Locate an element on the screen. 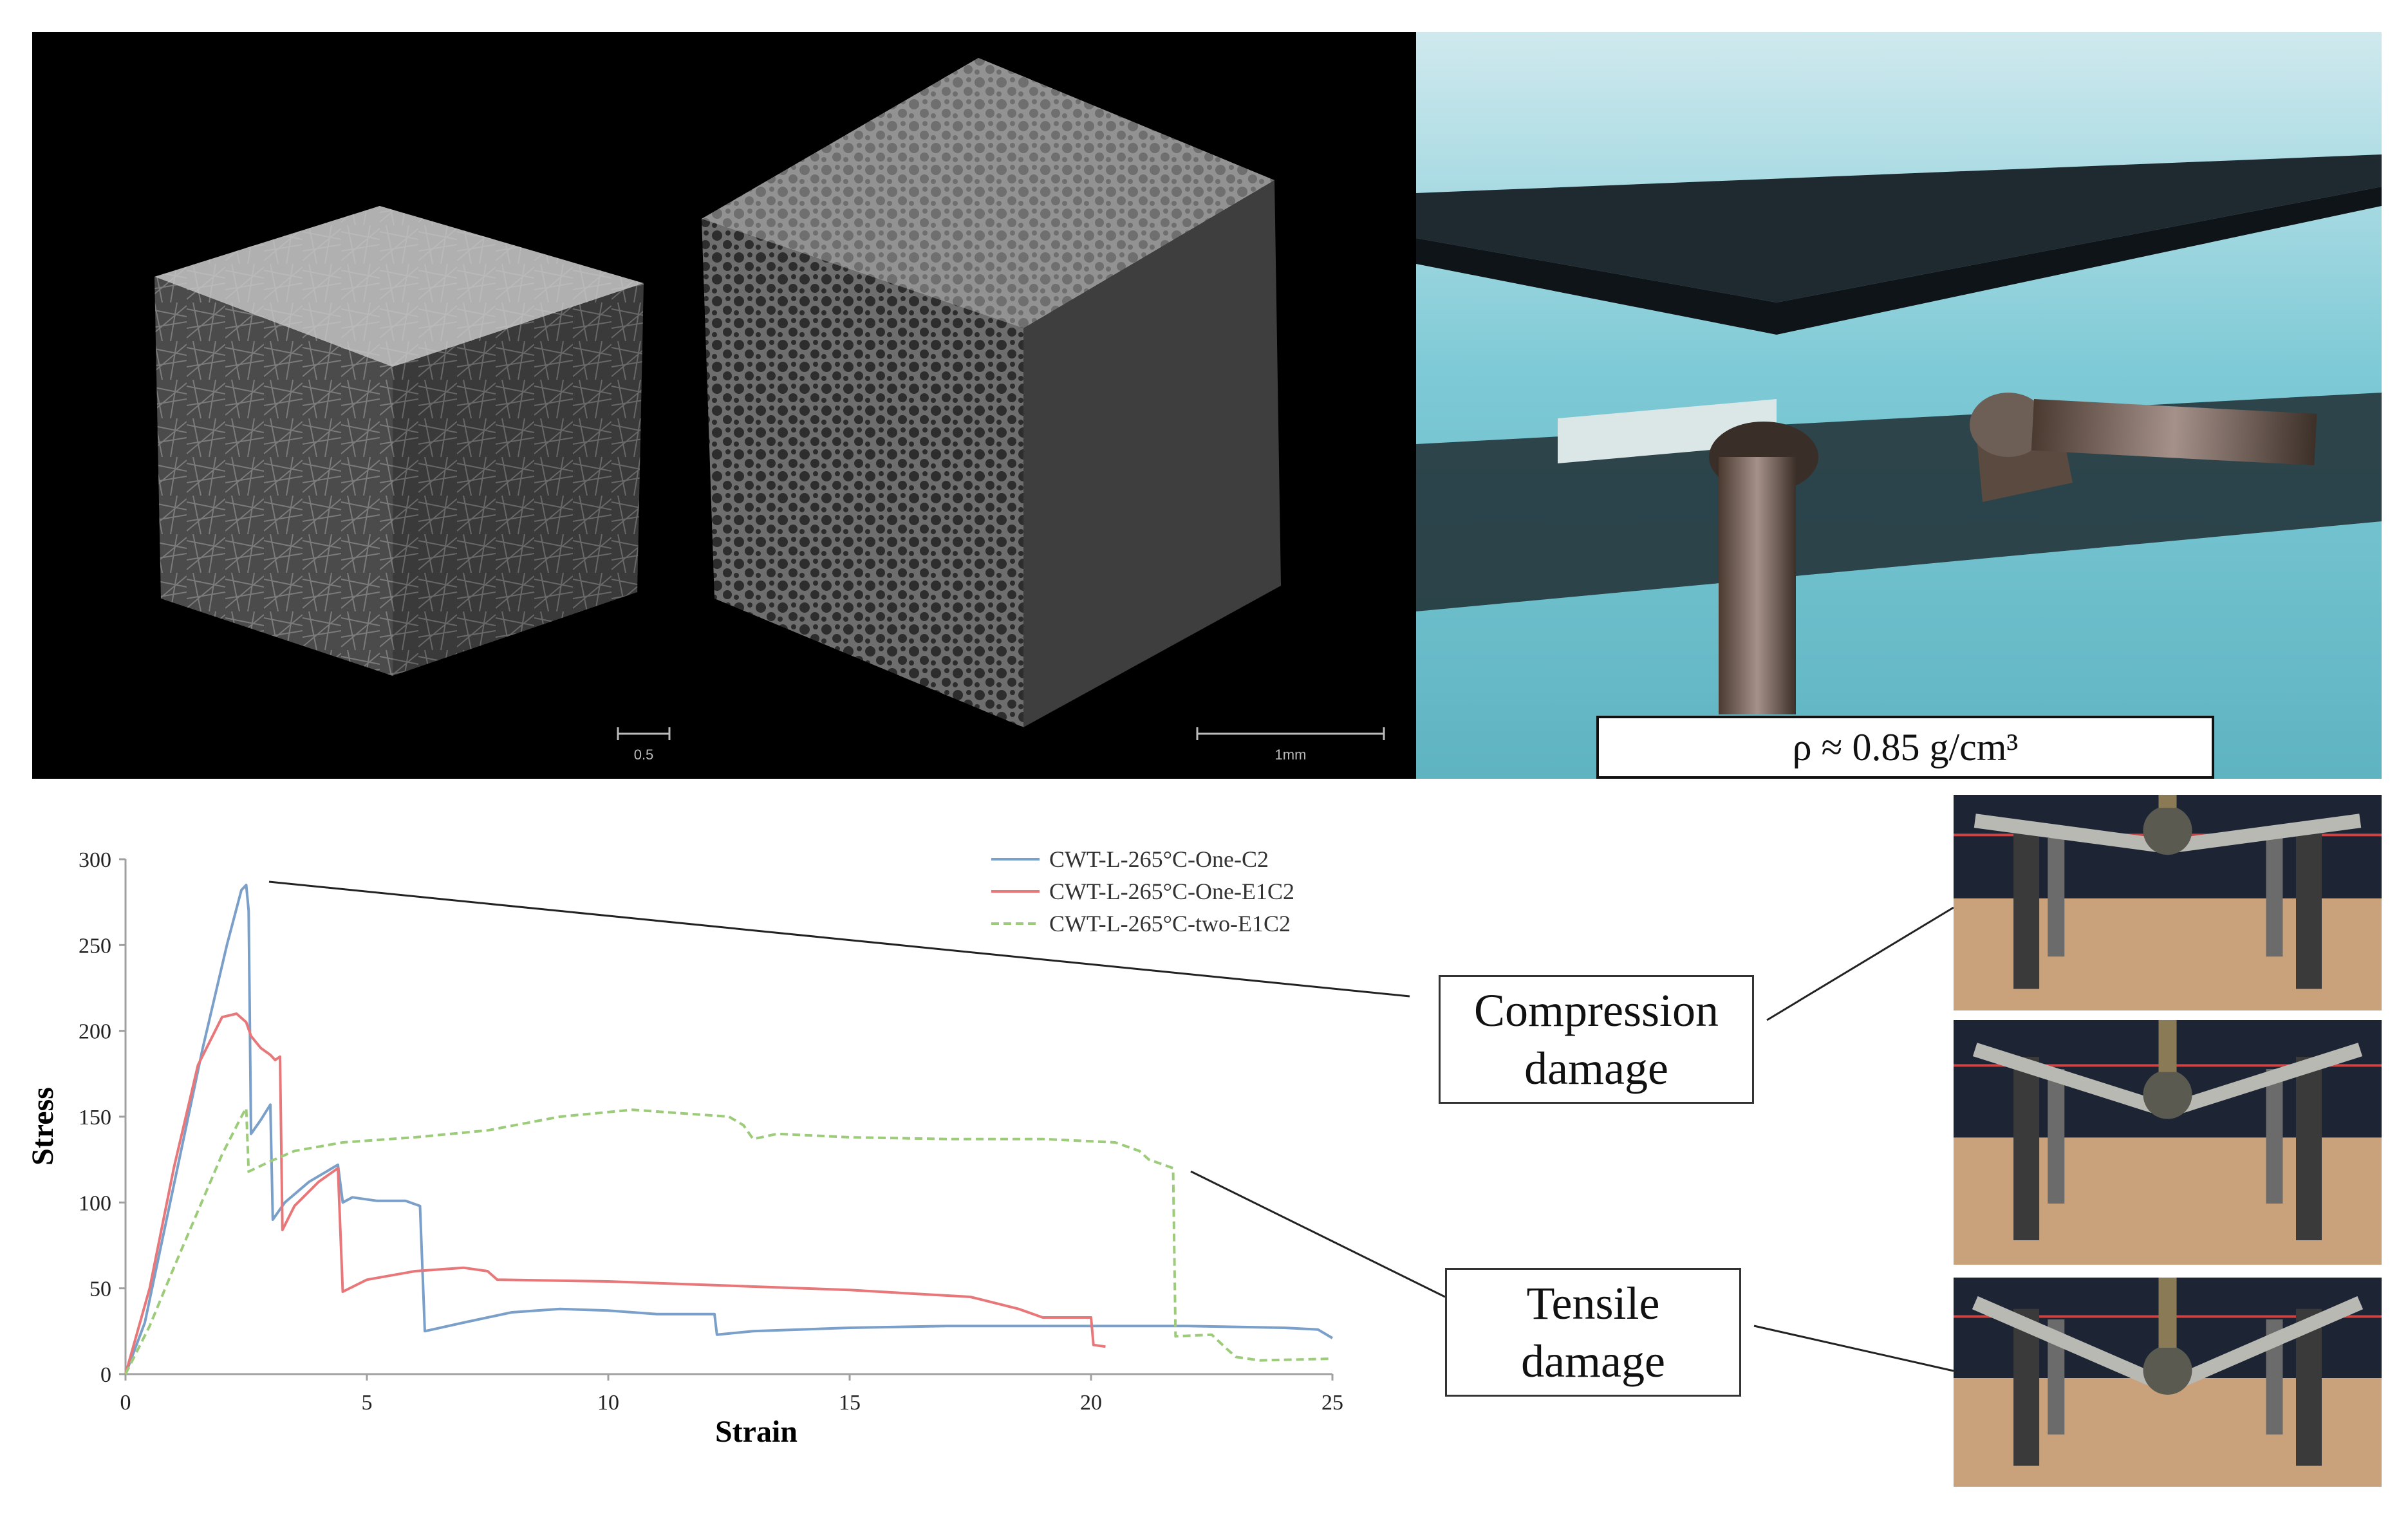 The width and height of the screenshot is (2408, 1517). density-label-box: ρ ≈ 0.85 g/cm³ is located at coordinates (1905, 747).